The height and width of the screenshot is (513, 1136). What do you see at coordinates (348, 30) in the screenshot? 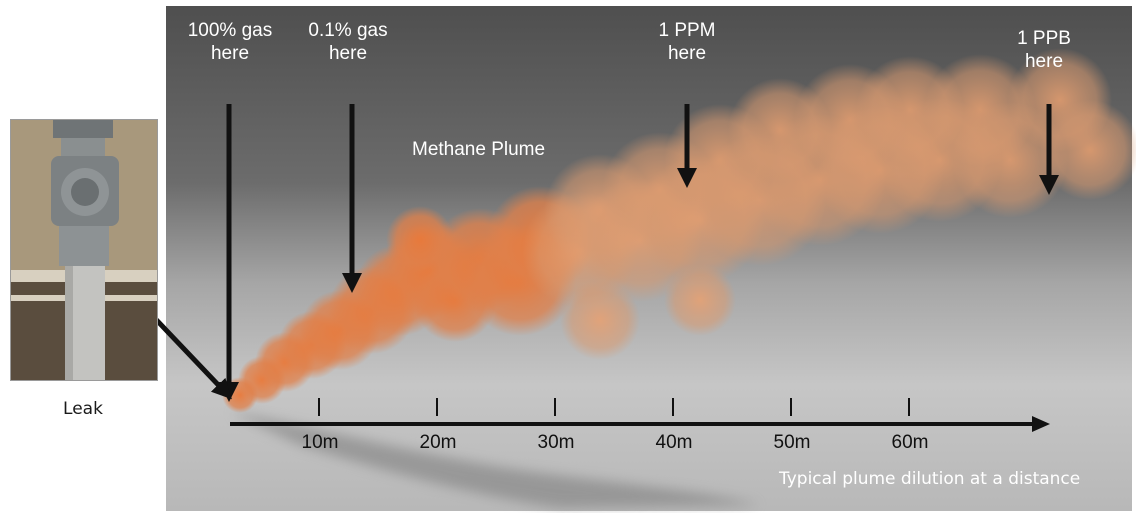
I see `annotation-0p1pct-line1: 0.1% gas` at bounding box center [348, 30].